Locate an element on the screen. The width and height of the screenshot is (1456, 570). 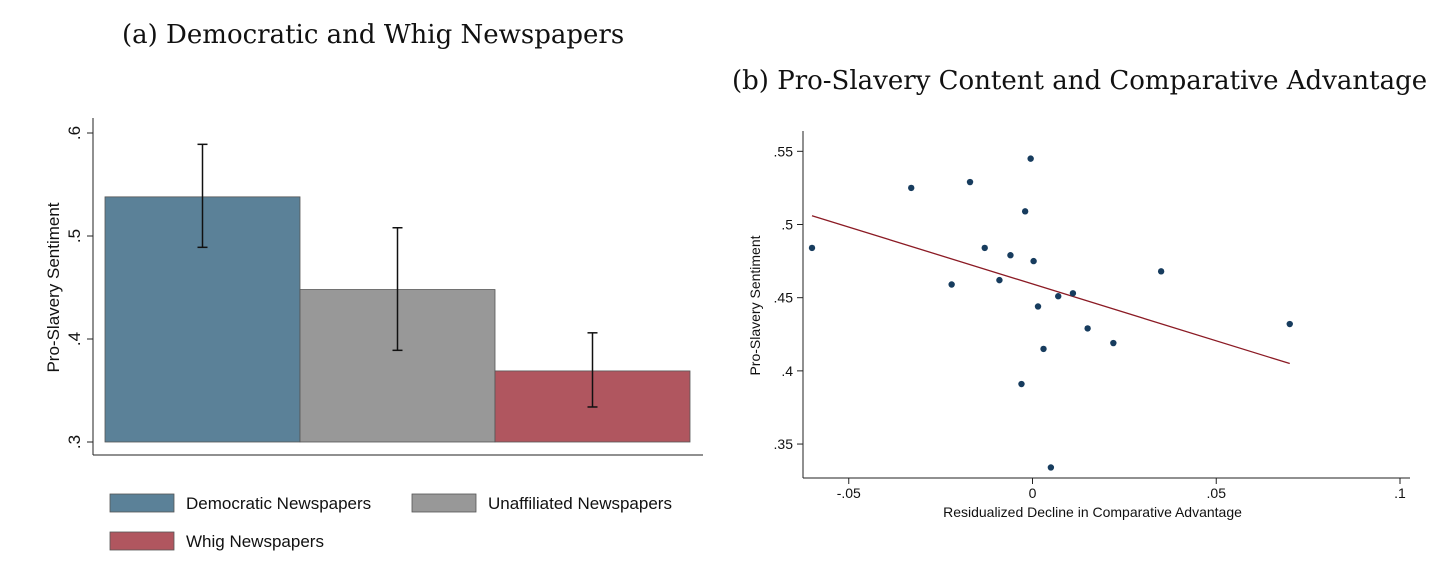
chart-b-x-tick-label: .1 is located at coordinates (1400, 493).